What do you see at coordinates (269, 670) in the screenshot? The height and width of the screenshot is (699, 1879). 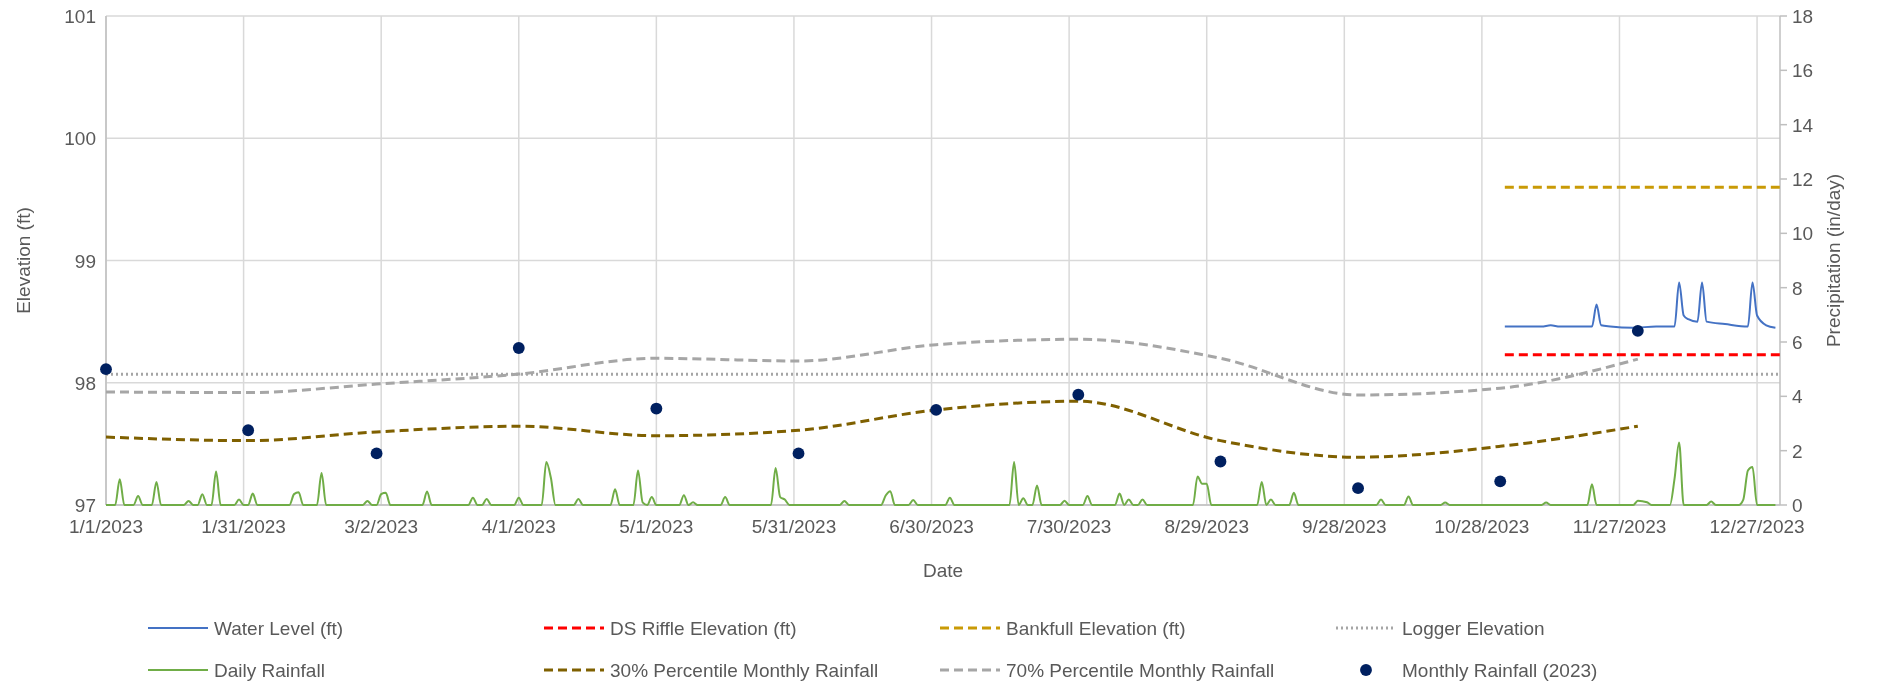 I see `legend-label: Daily Rainfall` at bounding box center [269, 670].